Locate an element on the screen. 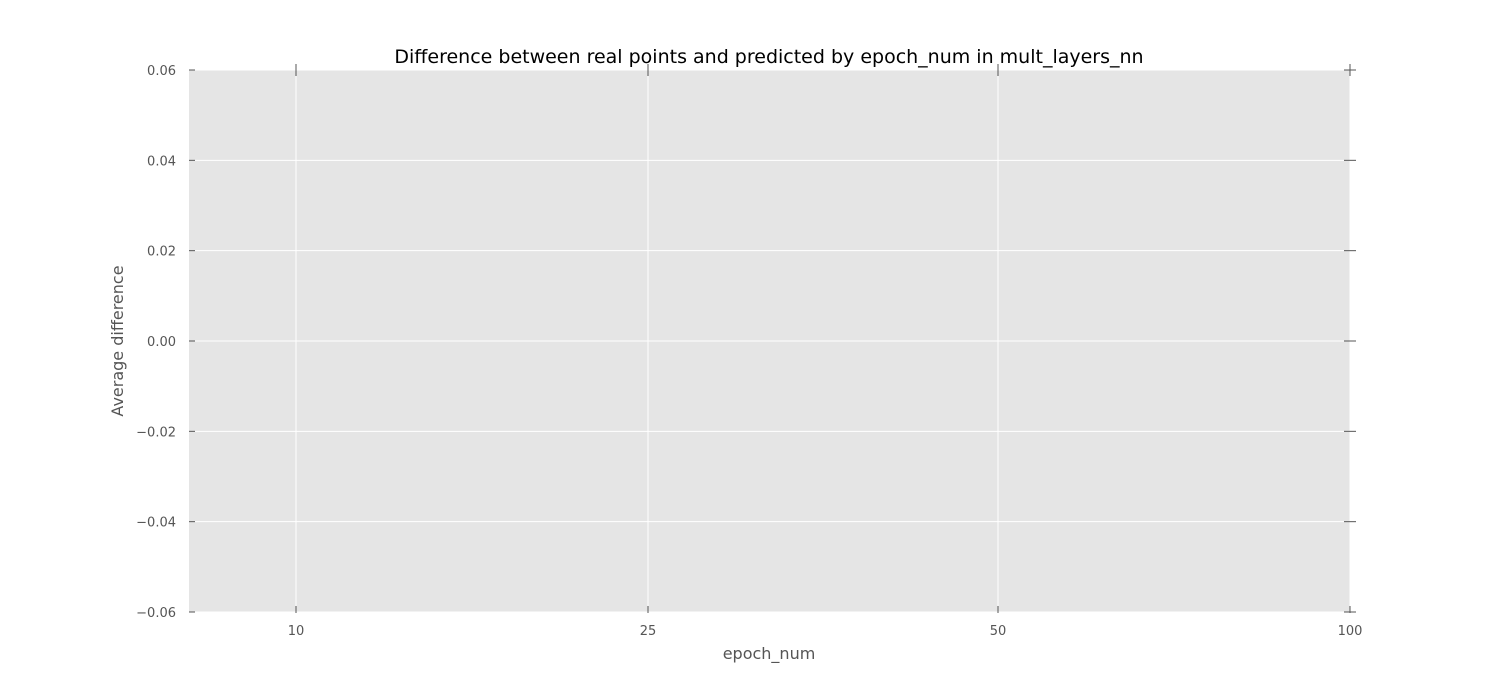 The width and height of the screenshot is (1500, 700). y-tick-label: 0.04 is located at coordinates (161, 161).